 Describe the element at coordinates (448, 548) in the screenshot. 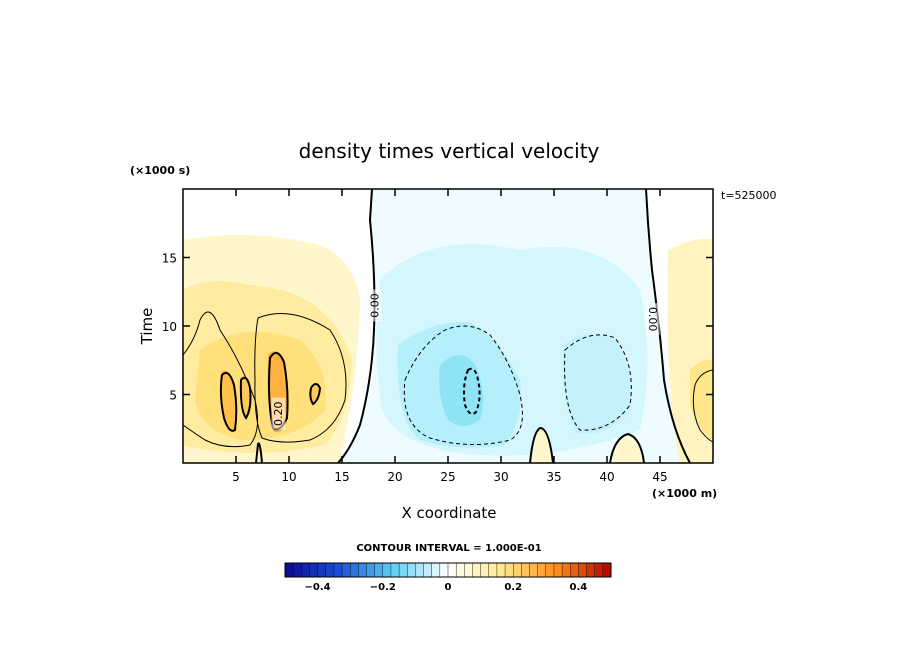

I see `contour-interval-label: CONTOUR INTERVAL = 1.000E-01` at that location.